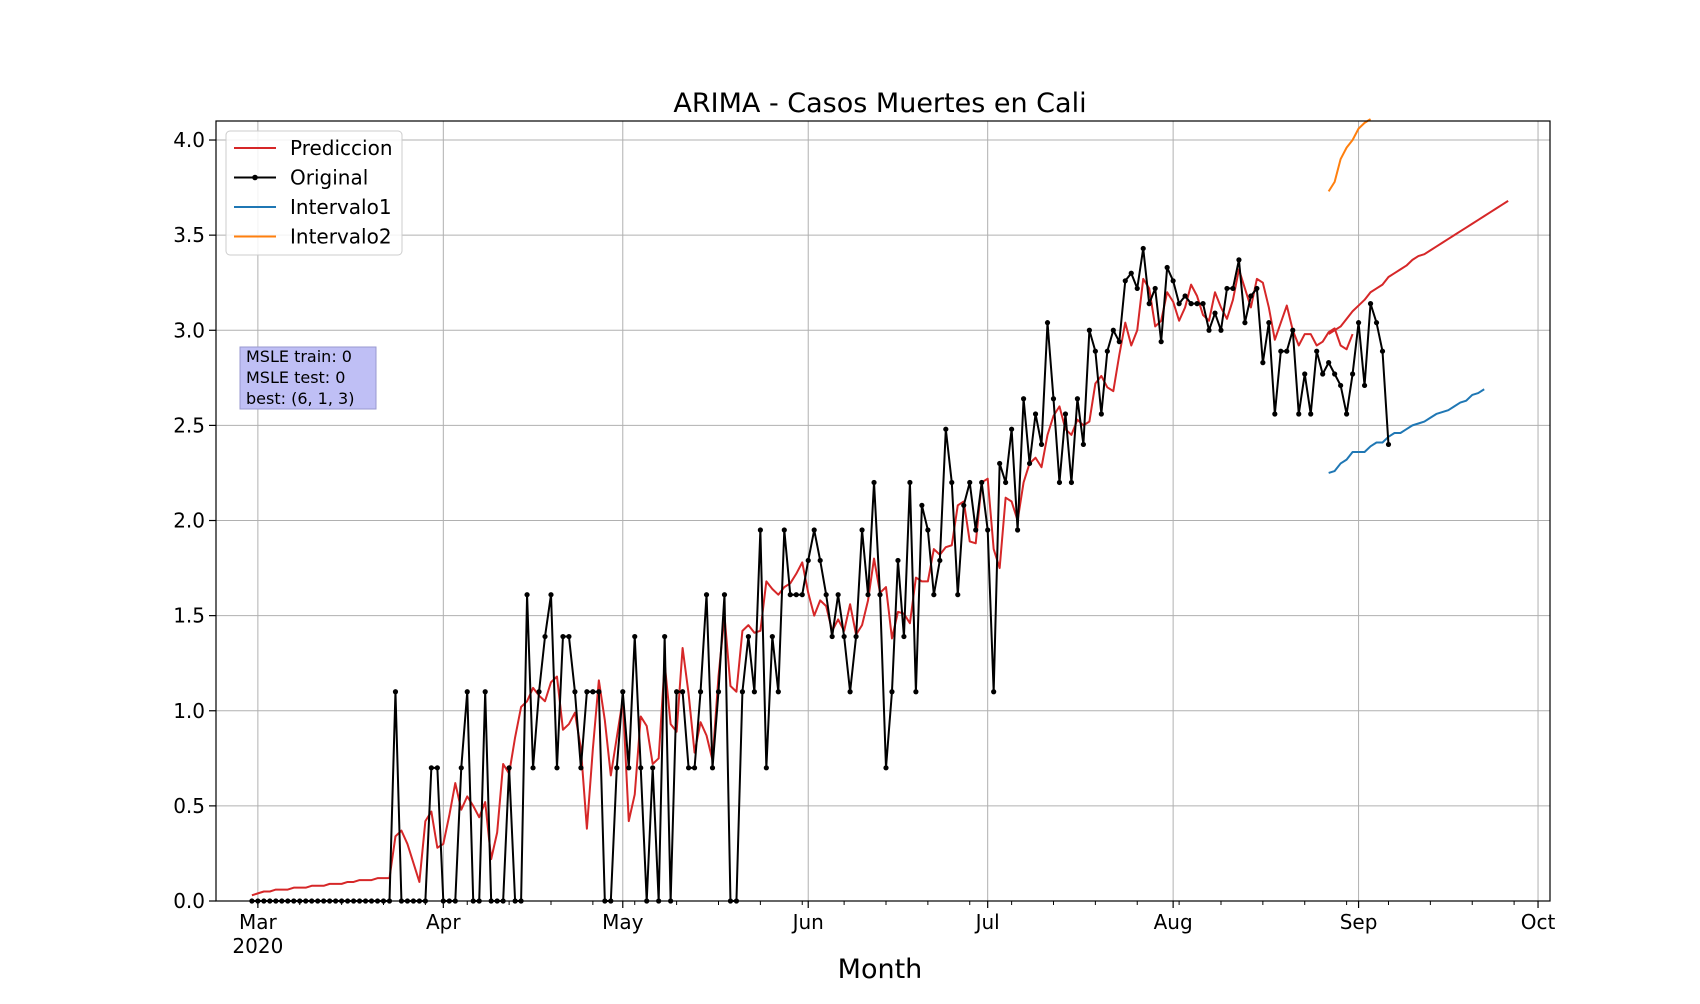 The height and width of the screenshot is (1004, 1700). Describe the element at coordinates (329, 178) in the screenshot. I see `legend-label-original: Original` at that location.